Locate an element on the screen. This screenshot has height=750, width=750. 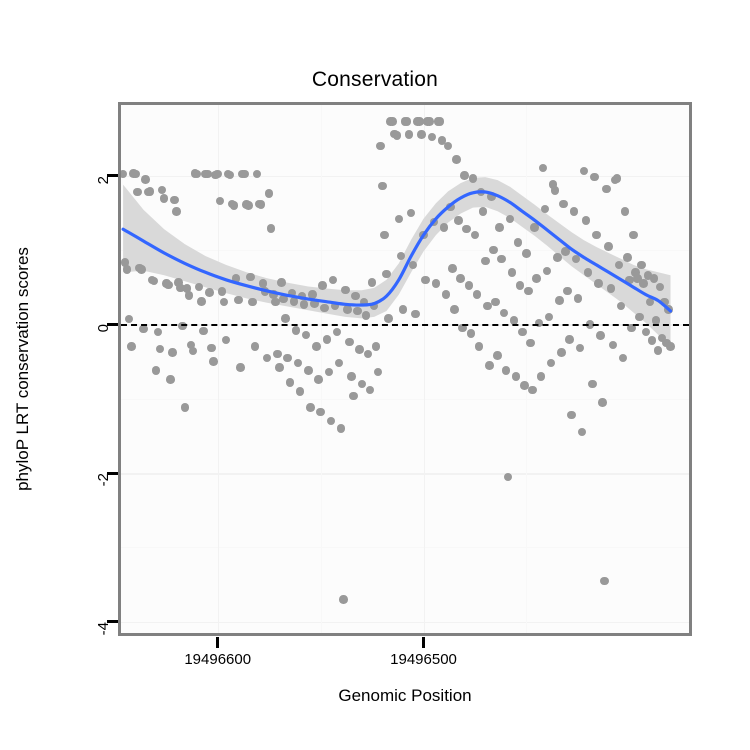
y-axis-title: phyloP LRT conservation scores is located at coordinates (22, 369).